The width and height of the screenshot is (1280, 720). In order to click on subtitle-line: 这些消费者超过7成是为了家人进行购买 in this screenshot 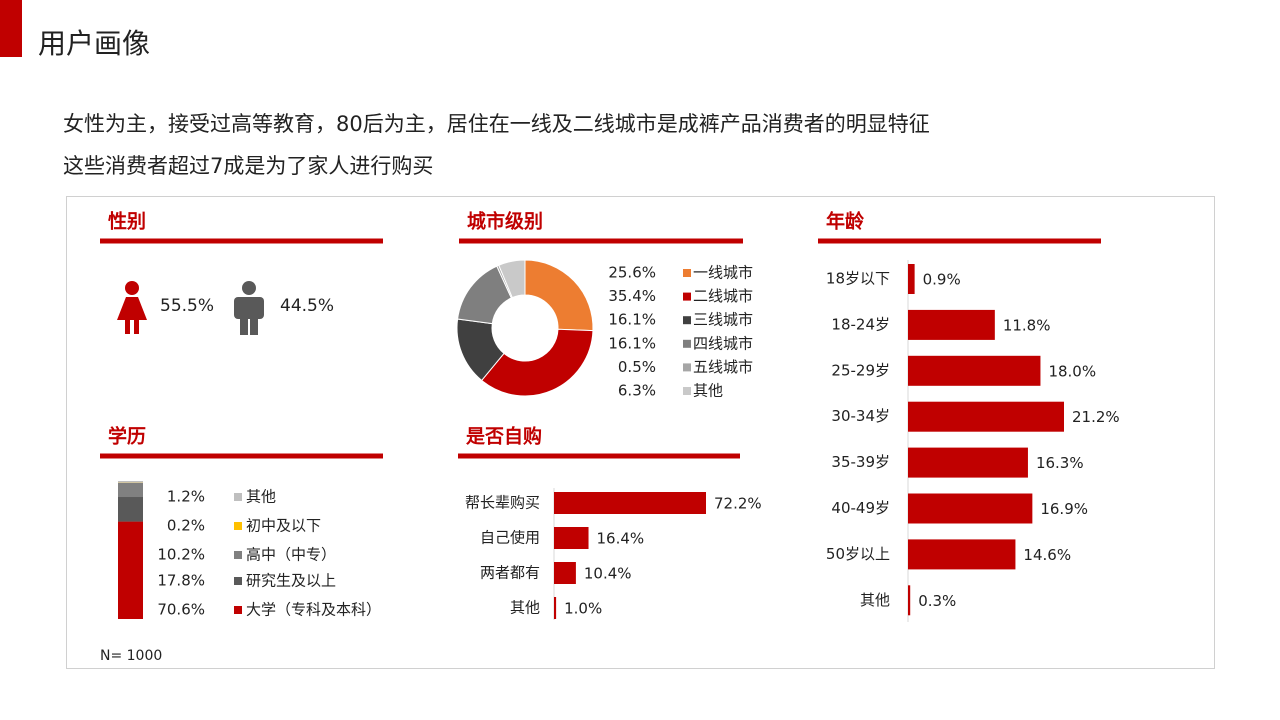, I will do `click(248, 166)`.